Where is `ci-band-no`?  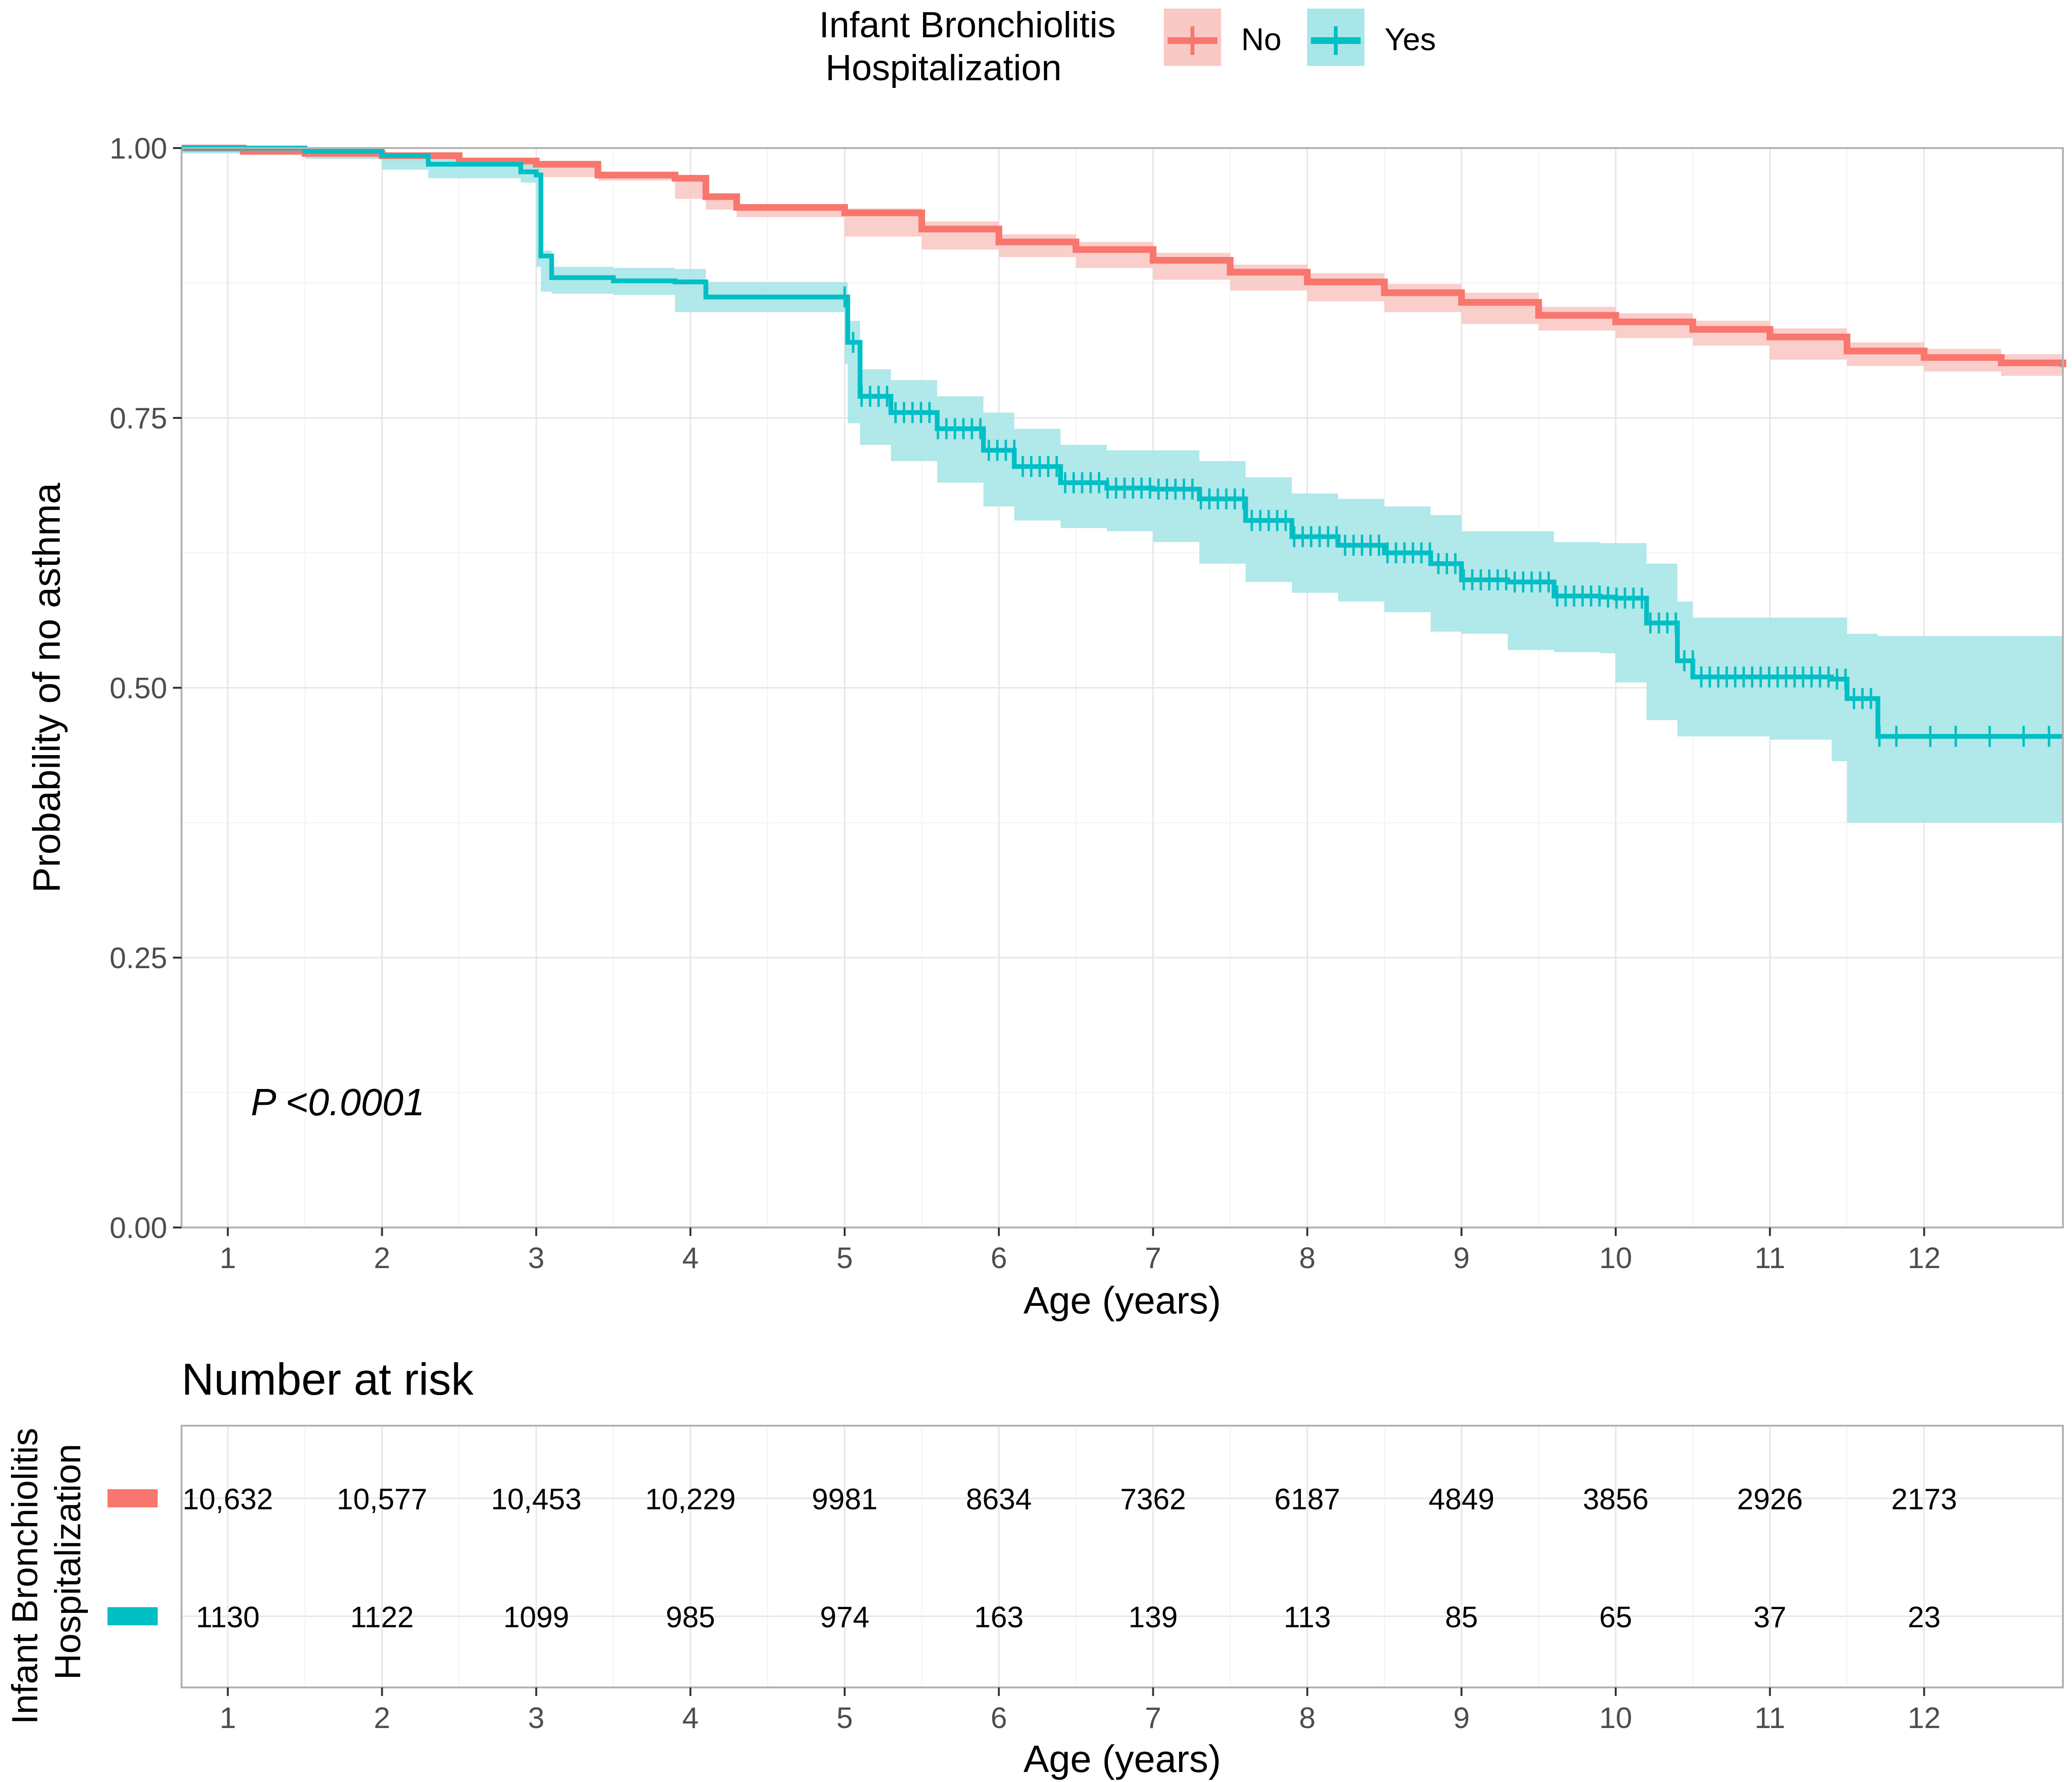 ci-band-no is located at coordinates (1122, 262).